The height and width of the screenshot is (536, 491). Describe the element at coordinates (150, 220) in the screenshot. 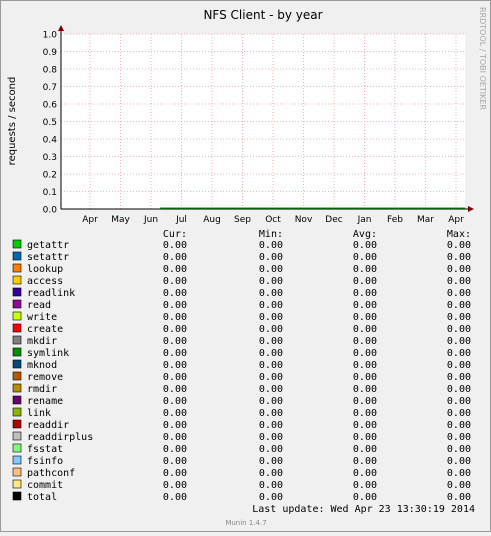

I see `x-tick-label: Jun` at that location.